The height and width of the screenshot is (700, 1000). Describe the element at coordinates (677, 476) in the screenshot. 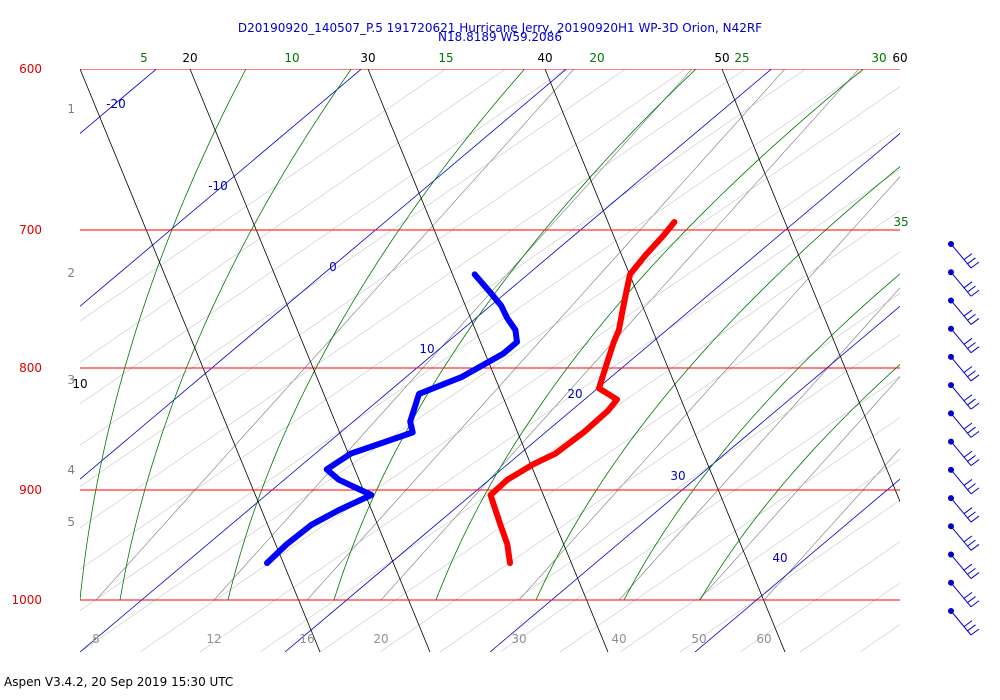

I see `dry-adiabat-label: 30` at that location.